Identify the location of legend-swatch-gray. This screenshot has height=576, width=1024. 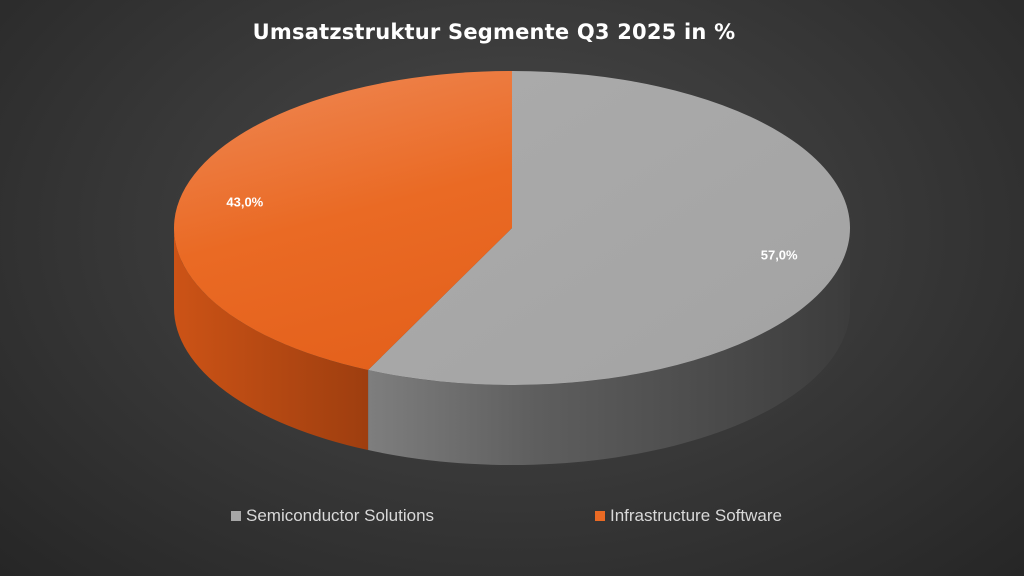
(236, 516).